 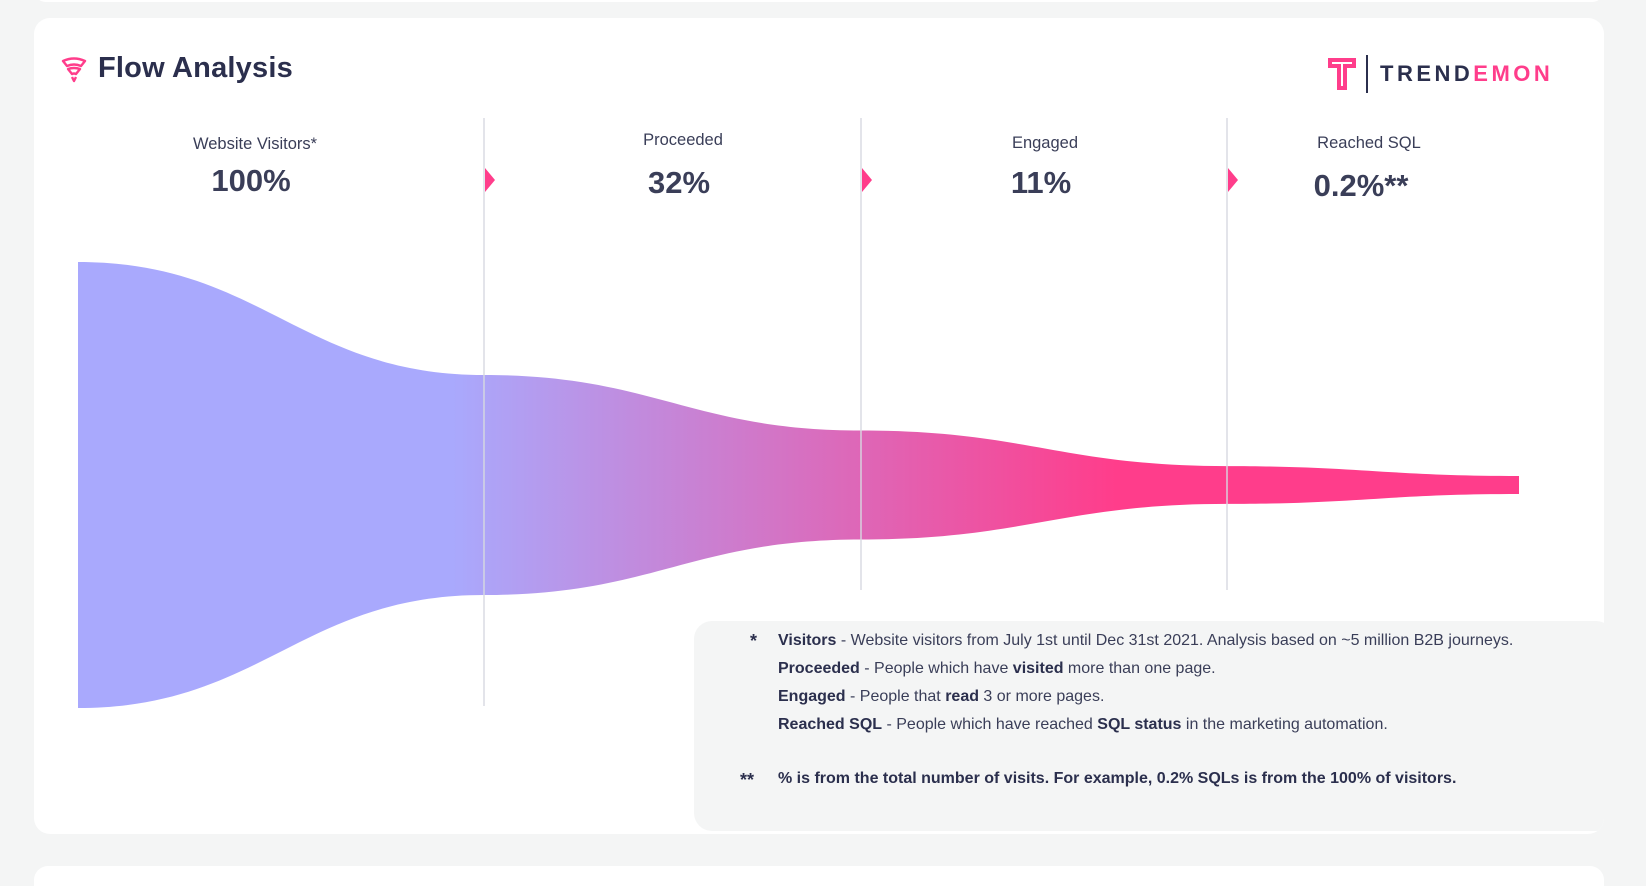 What do you see at coordinates (830, 724) in the screenshot?
I see `note-term: Reached SQL` at bounding box center [830, 724].